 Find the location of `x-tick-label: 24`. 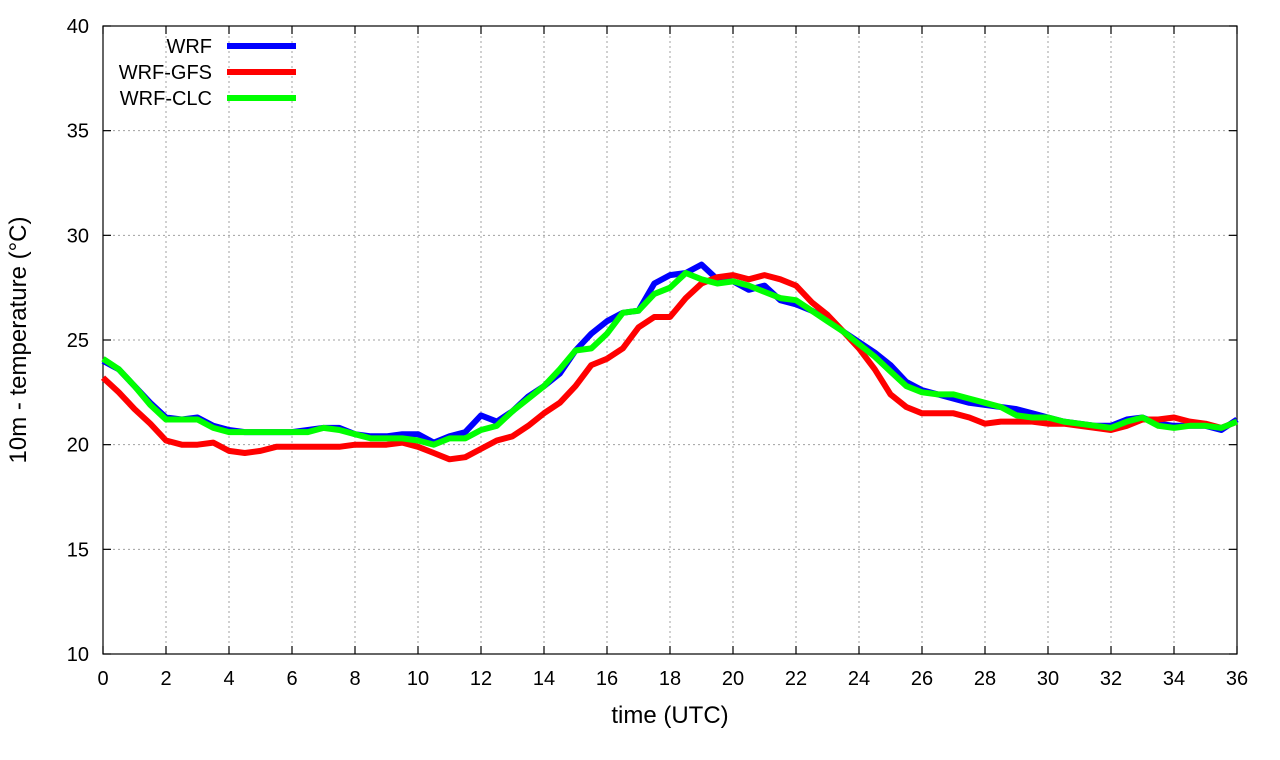

x-tick-label: 24 is located at coordinates (859, 679).